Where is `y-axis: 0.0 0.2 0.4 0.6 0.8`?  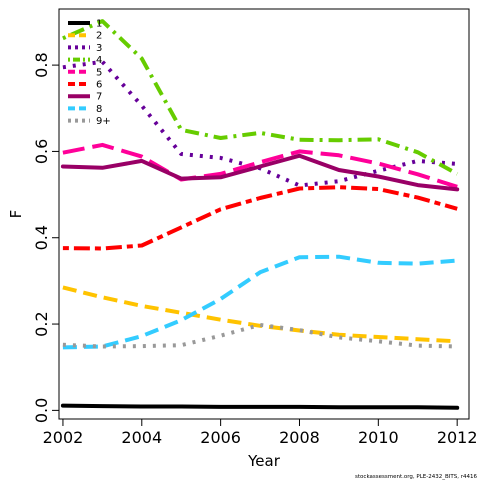 y-axis: 0.0 0.2 0.4 0.6 0.8 is located at coordinates (45, 237).